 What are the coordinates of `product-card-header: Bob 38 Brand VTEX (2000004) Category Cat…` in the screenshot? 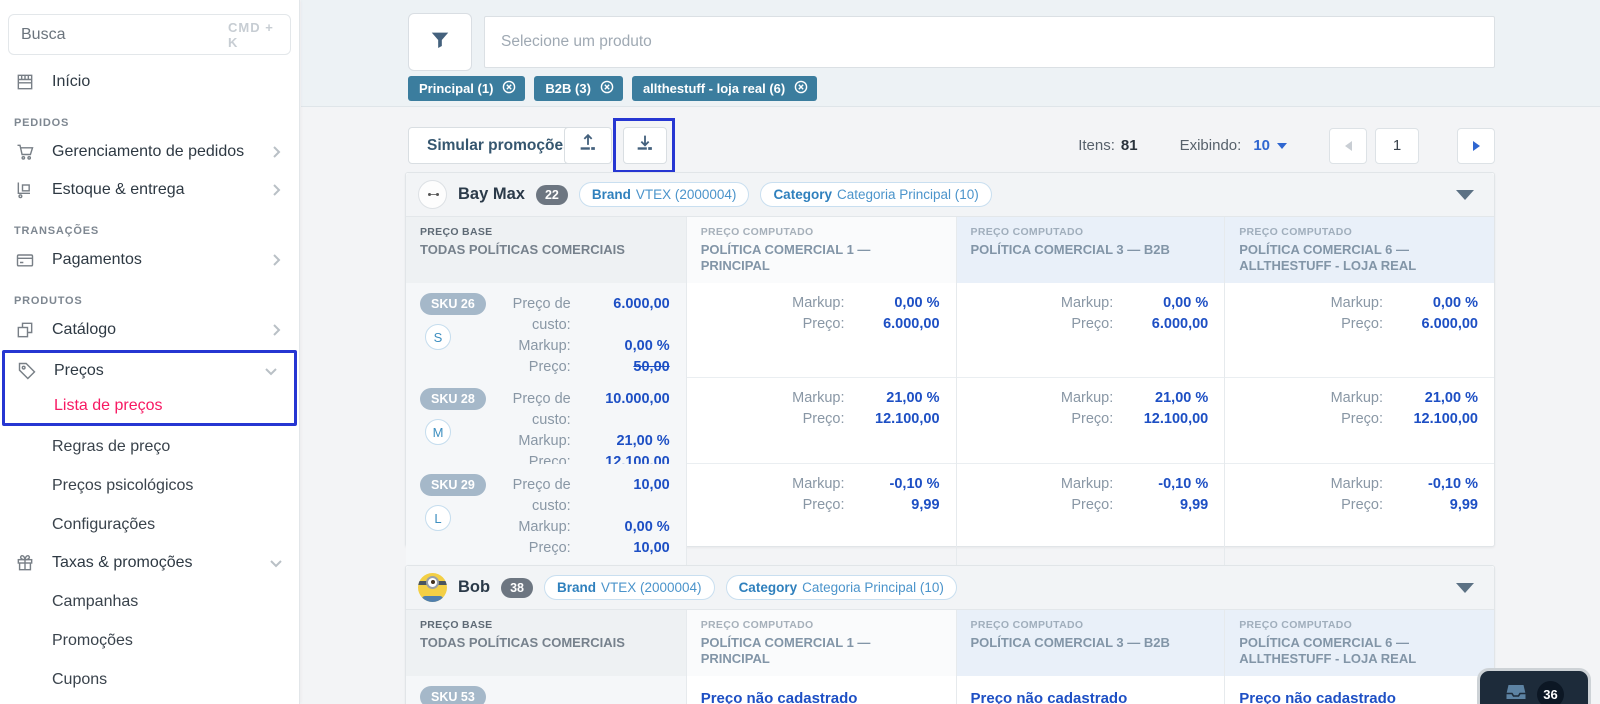 It's located at (950, 588).